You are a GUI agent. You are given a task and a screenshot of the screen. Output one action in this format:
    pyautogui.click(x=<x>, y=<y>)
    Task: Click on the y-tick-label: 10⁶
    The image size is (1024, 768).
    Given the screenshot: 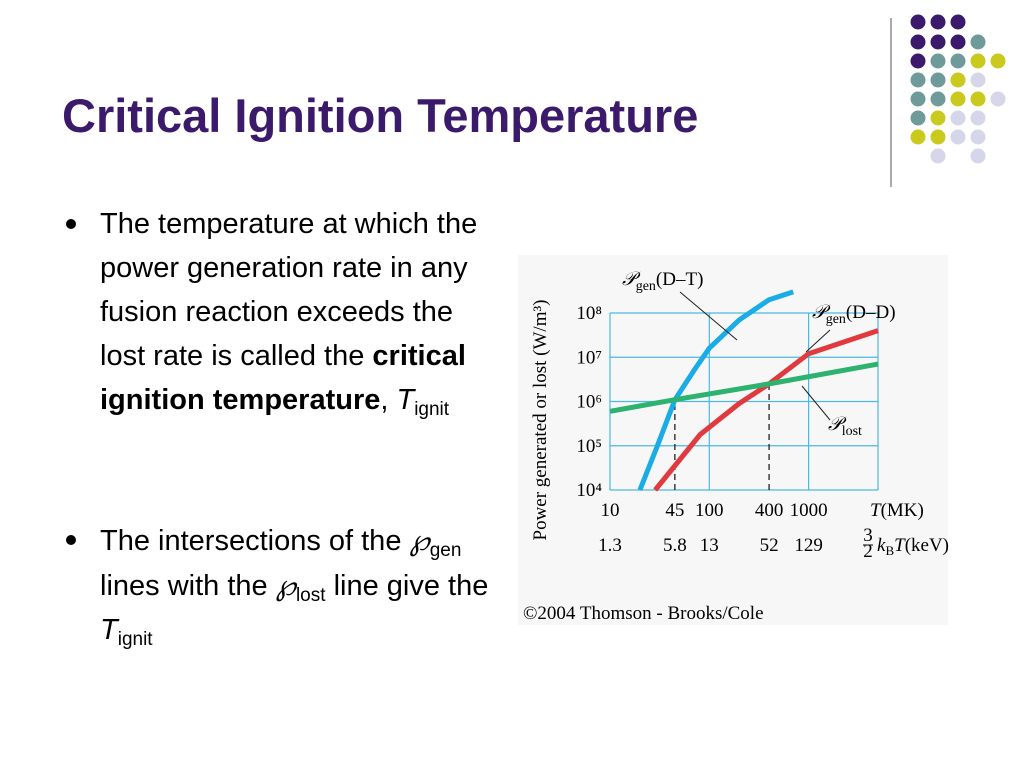 What is the action you would take?
    pyautogui.click(x=589, y=402)
    